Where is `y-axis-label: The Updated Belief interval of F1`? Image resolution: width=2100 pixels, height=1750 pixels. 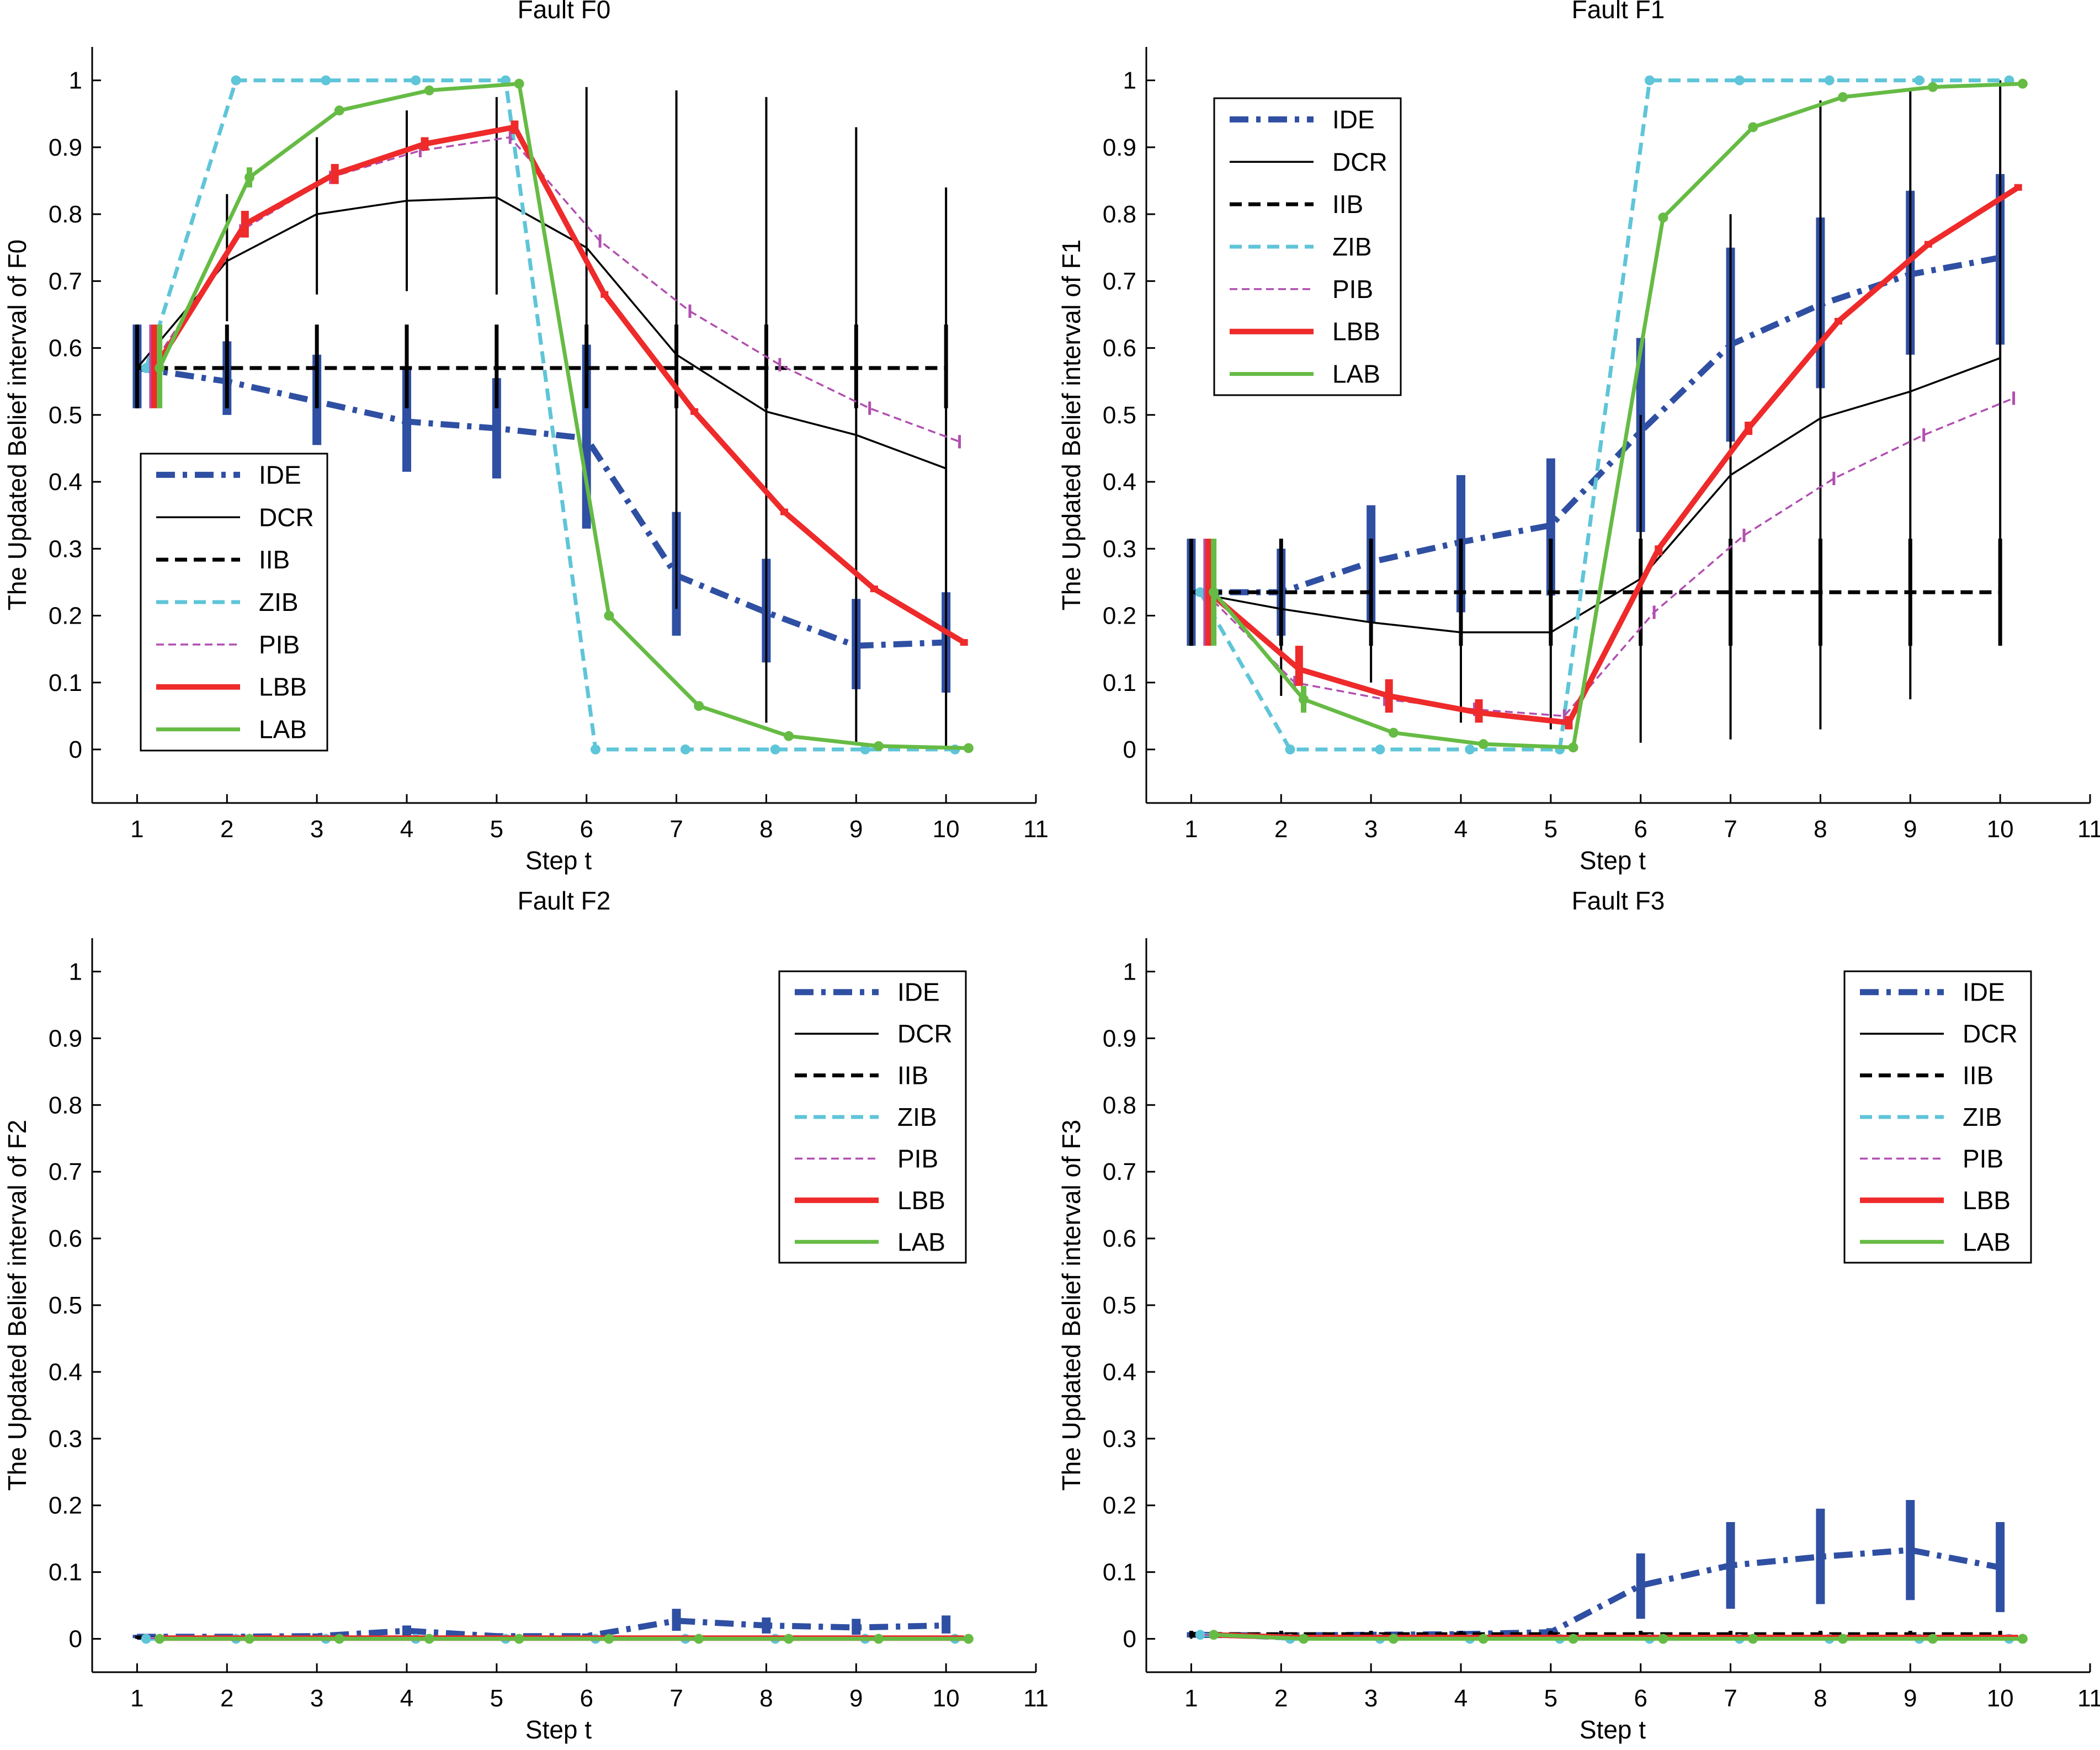 y-axis-label: The Updated Belief interval of F1 is located at coordinates (1071, 425).